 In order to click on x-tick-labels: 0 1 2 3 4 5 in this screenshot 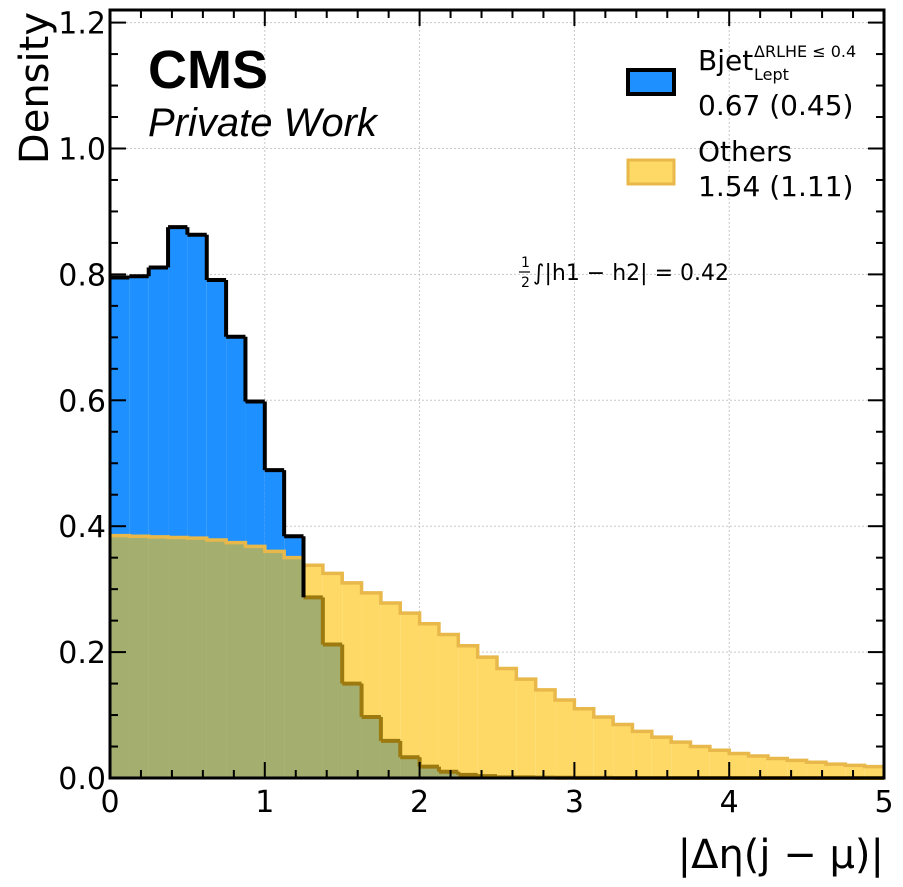, I will do `click(496, 802)`.